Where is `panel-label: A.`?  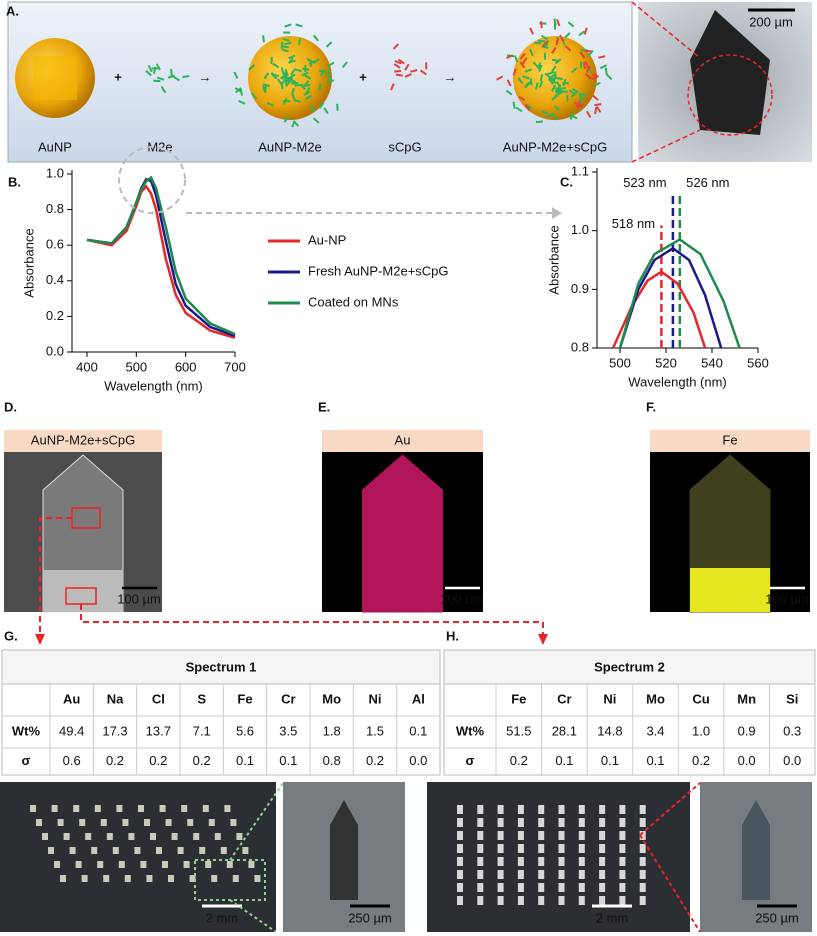
panel-label: A. is located at coordinates (12, 10).